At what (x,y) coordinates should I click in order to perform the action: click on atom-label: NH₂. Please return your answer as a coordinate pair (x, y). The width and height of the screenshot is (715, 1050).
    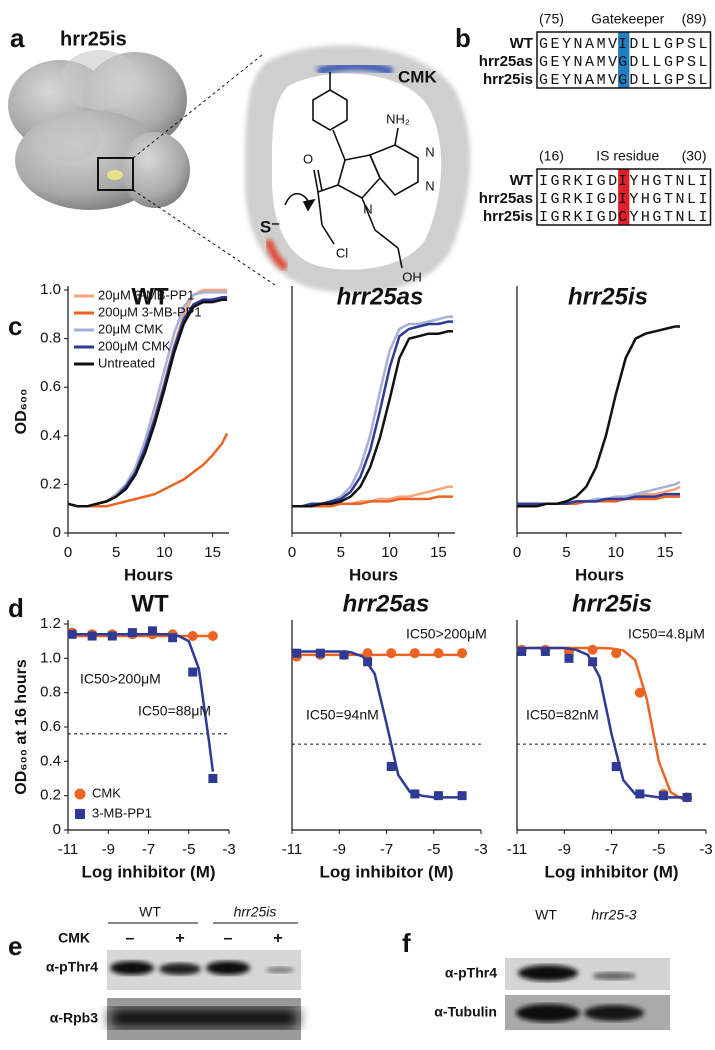
    Looking at the image, I should click on (398, 118).